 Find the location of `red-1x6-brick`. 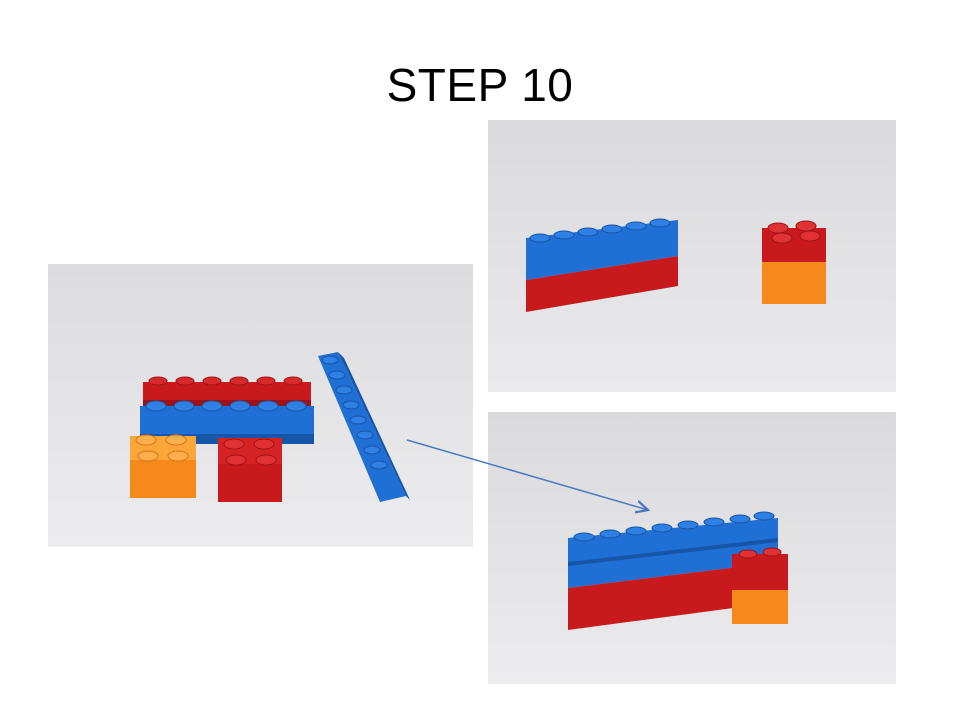

red-1x6-brick is located at coordinates (227, 391).